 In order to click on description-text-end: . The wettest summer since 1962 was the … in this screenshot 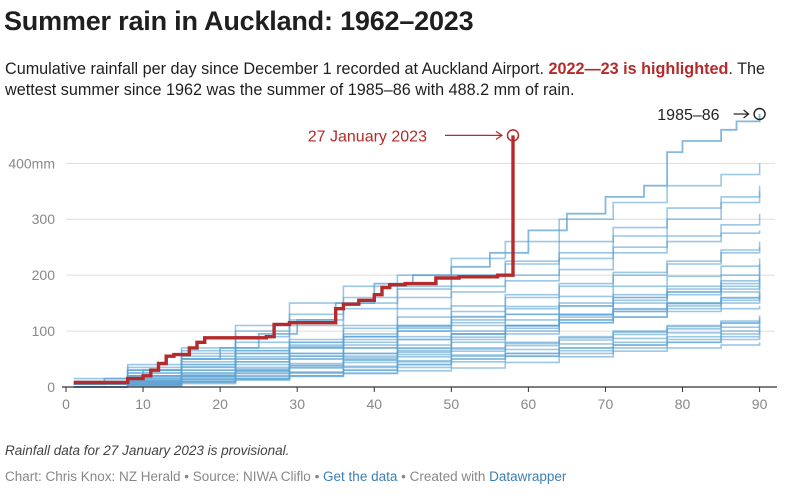, I will do `click(385, 79)`.